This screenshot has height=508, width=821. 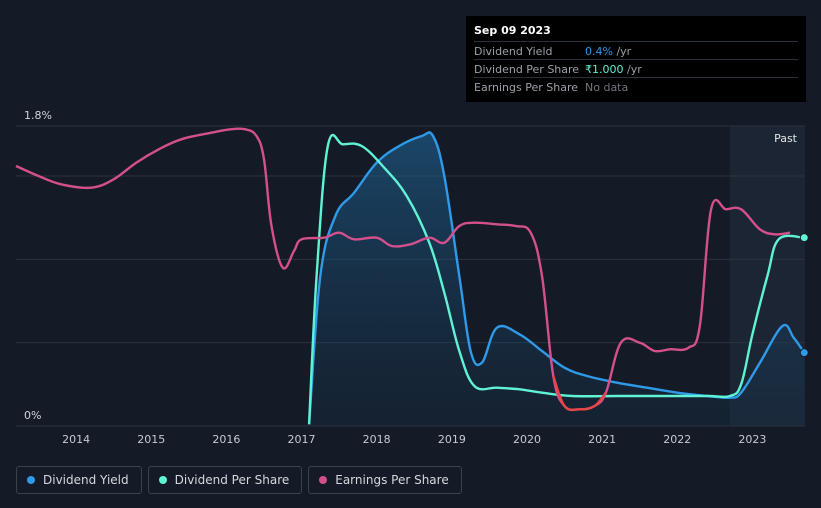 I want to click on x-tick-label: 2023, so click(x=752, y=439).